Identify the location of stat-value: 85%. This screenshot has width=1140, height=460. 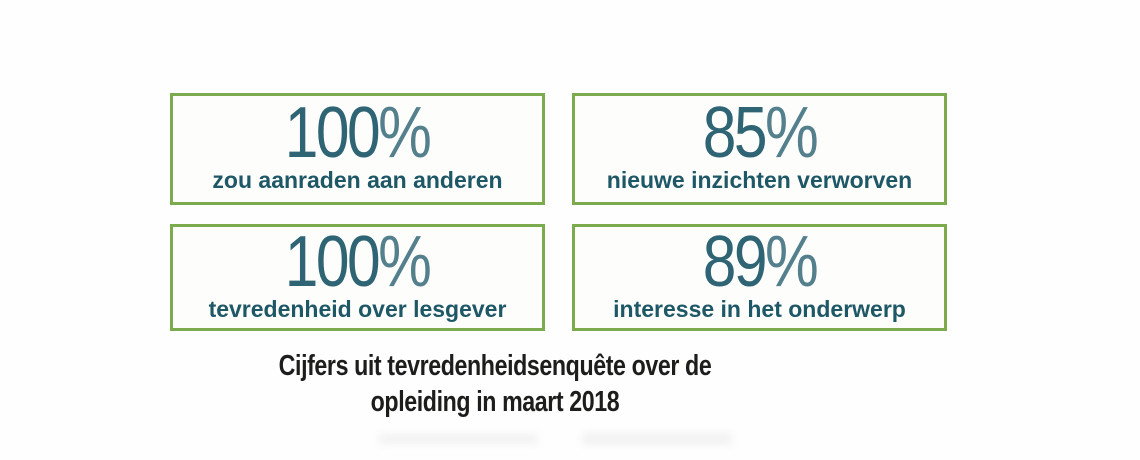
(761, 133).